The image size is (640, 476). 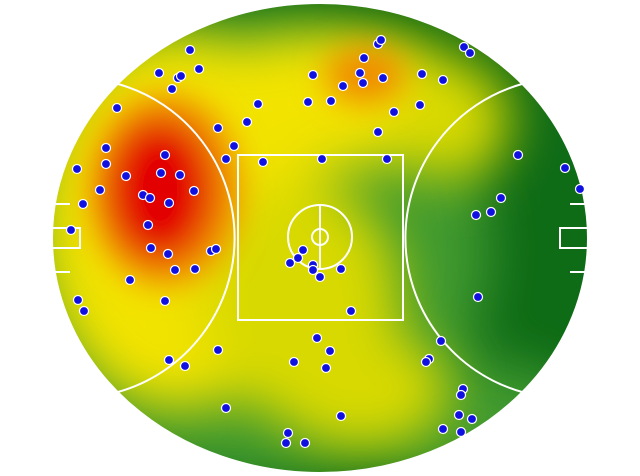 What do you see at coordinates (160, 190) in the screenshot?
I see `heat-zone-red` at bounding box center [160, 190].